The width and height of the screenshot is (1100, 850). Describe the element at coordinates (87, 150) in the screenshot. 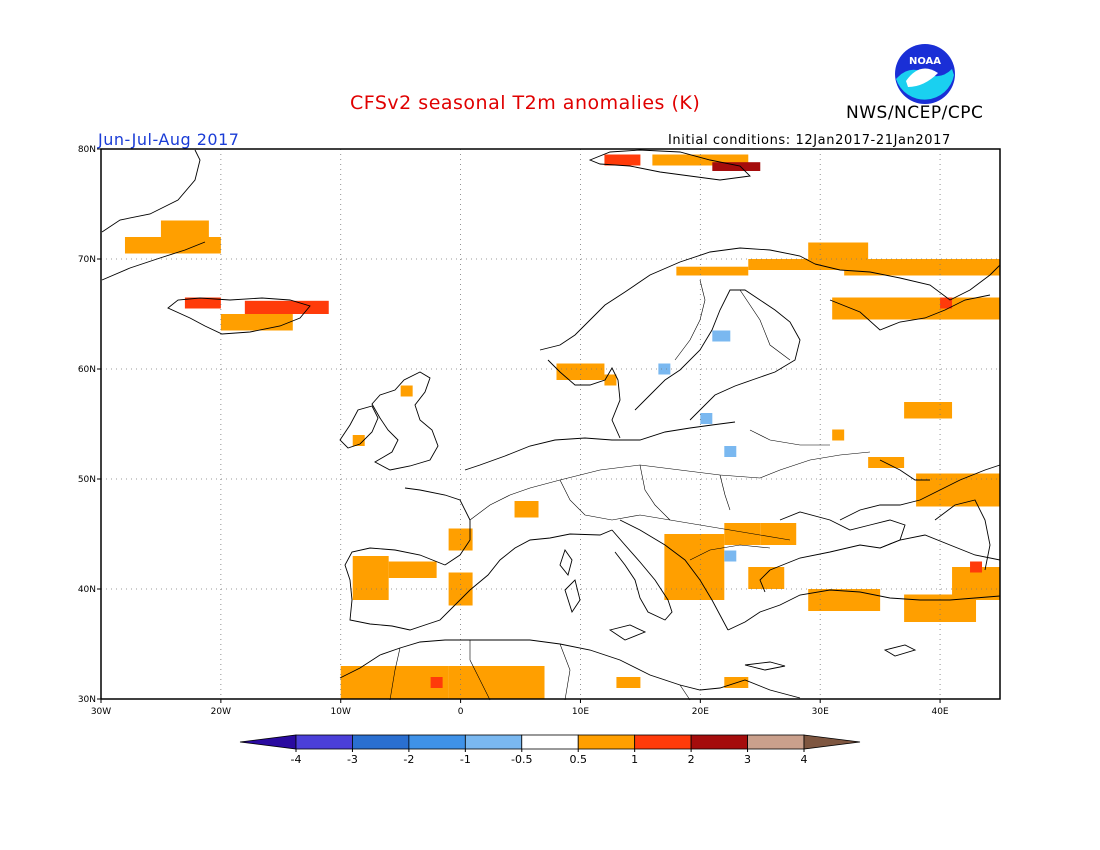

I see `lat-tick-label: 80N` at that location.